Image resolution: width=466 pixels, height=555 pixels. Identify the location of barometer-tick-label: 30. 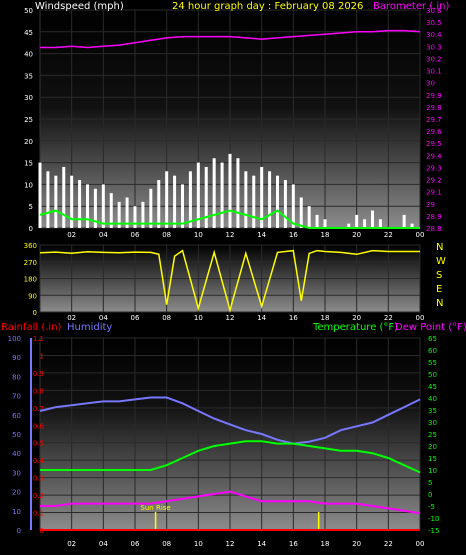
(430, 84).